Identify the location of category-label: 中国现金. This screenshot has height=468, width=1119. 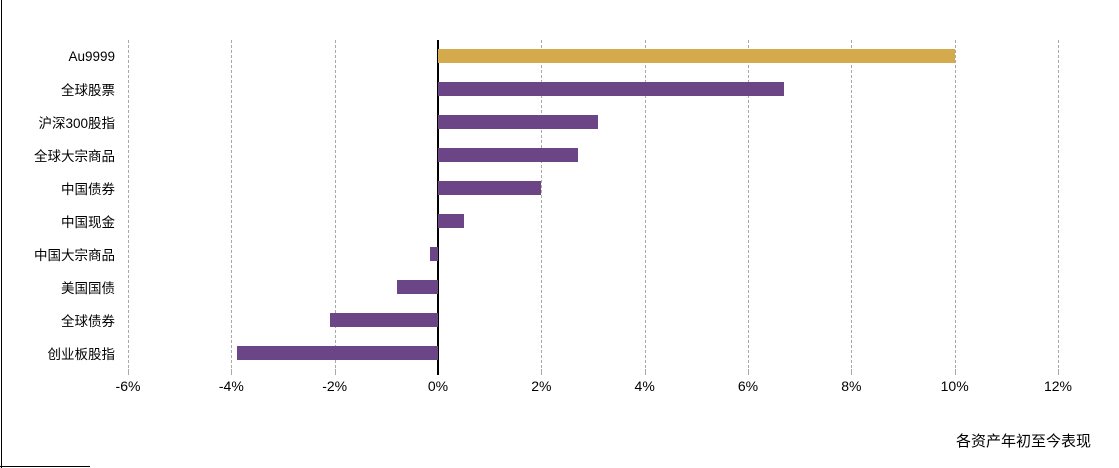
(88, 222).